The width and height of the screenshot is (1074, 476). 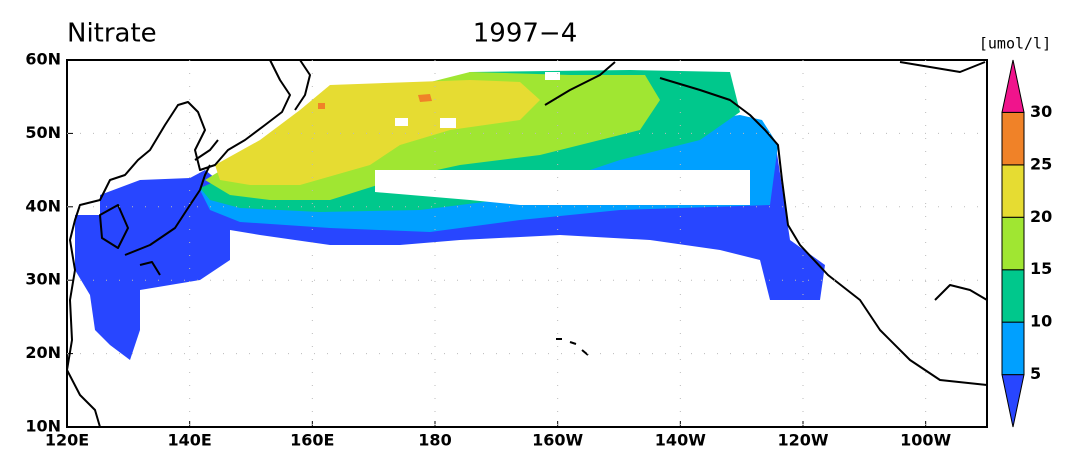 What do you see at coordinates (434, 440) in the screenshot?
I see `x-tick-label: 180` at bounding box center [434, 440].